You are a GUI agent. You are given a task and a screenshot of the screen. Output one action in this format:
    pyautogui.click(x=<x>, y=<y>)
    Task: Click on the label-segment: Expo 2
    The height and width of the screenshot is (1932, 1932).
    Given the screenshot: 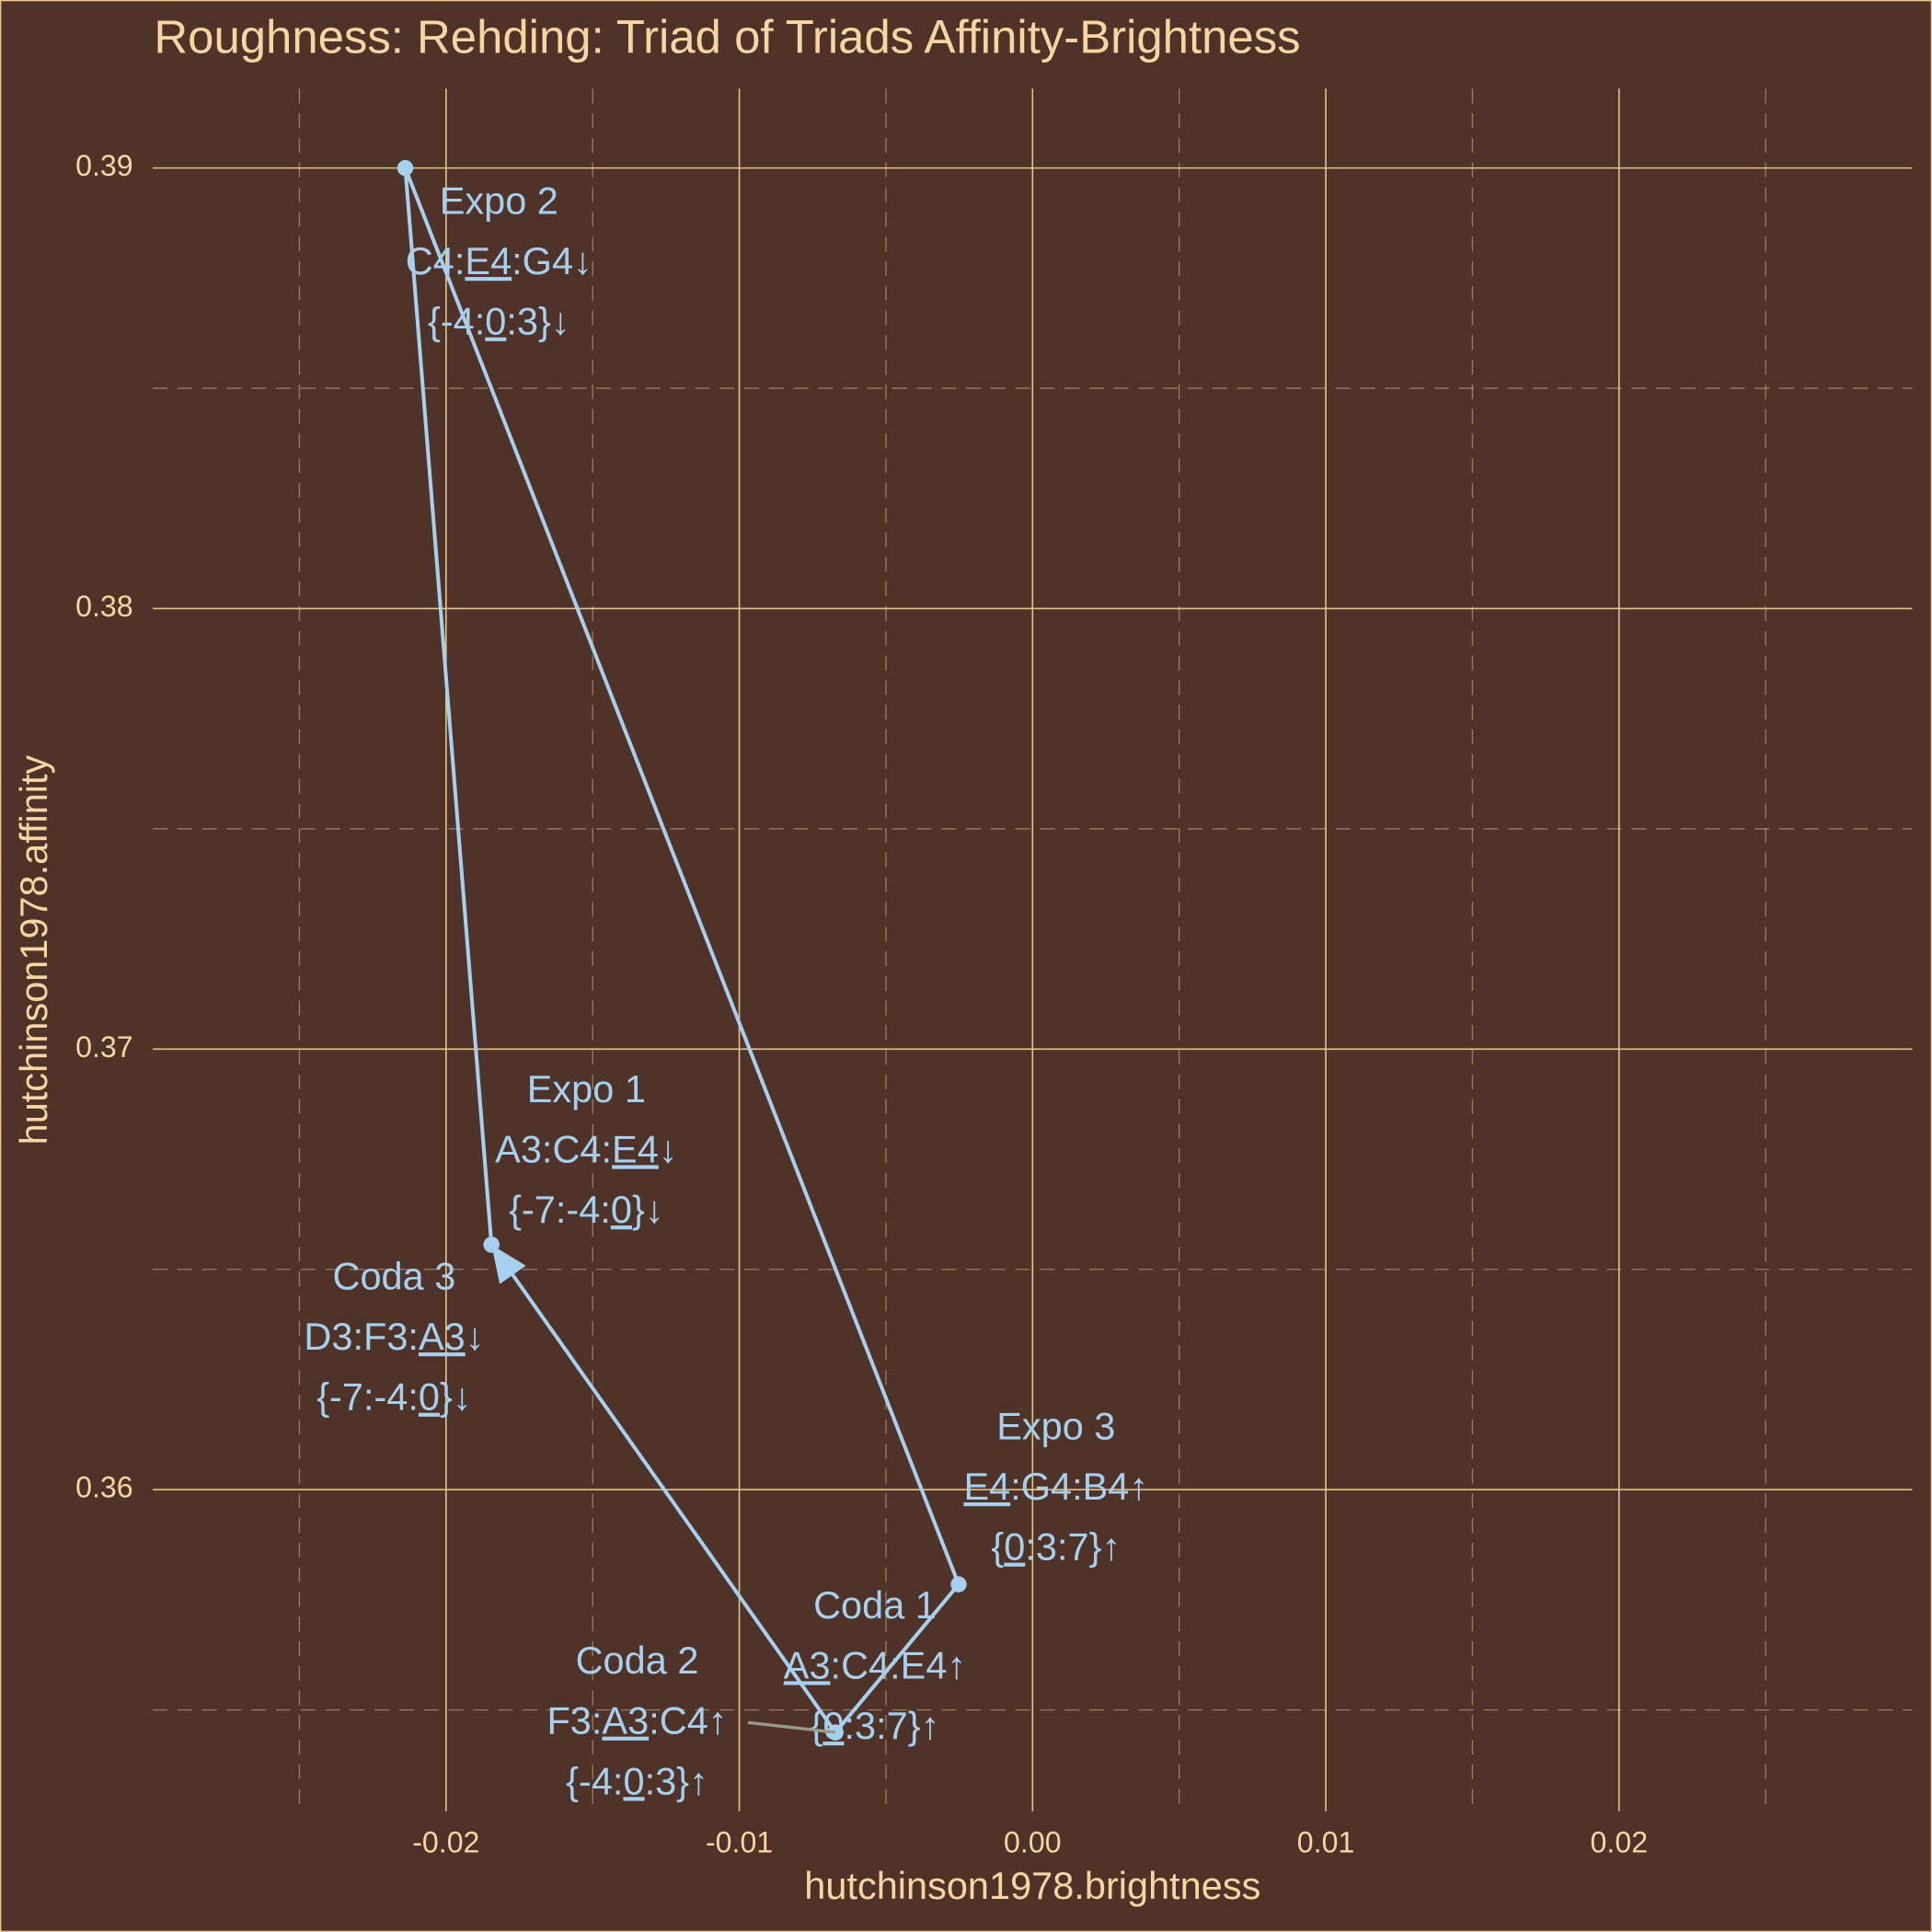 What is the action you would take?
    pyautogui.click(x=499, y=200)
    